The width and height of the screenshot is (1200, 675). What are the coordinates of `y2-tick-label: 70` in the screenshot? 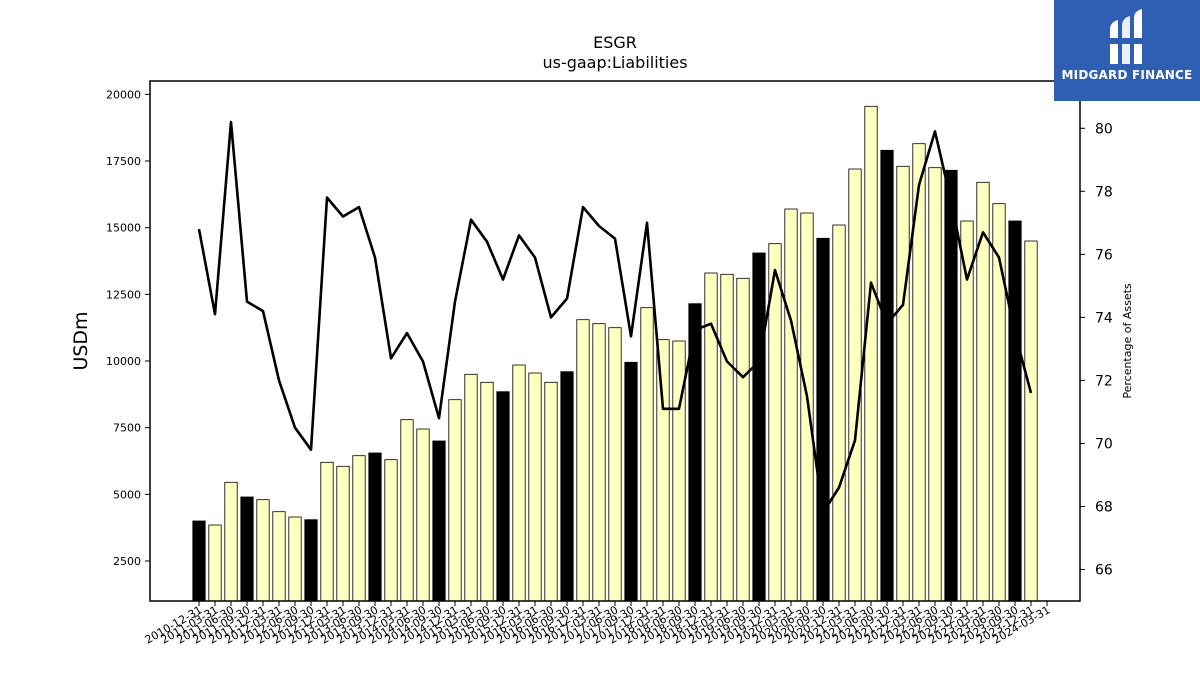 It's located at (1104, 444).